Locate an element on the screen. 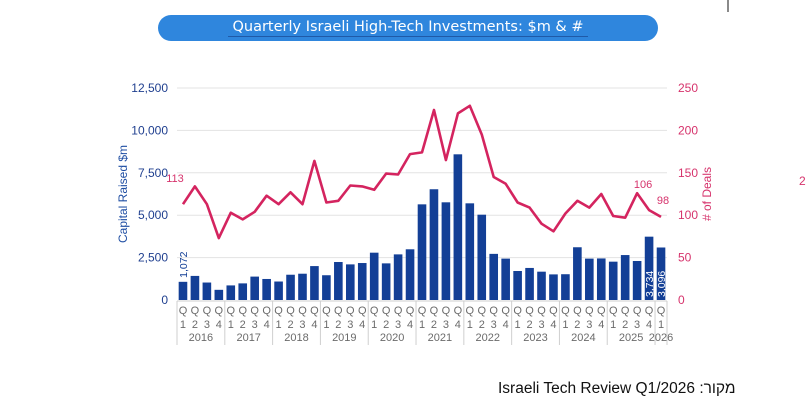 The image size is (806, 416). y-tick-label-left: 7,500 is located at coordinates (153, 173).